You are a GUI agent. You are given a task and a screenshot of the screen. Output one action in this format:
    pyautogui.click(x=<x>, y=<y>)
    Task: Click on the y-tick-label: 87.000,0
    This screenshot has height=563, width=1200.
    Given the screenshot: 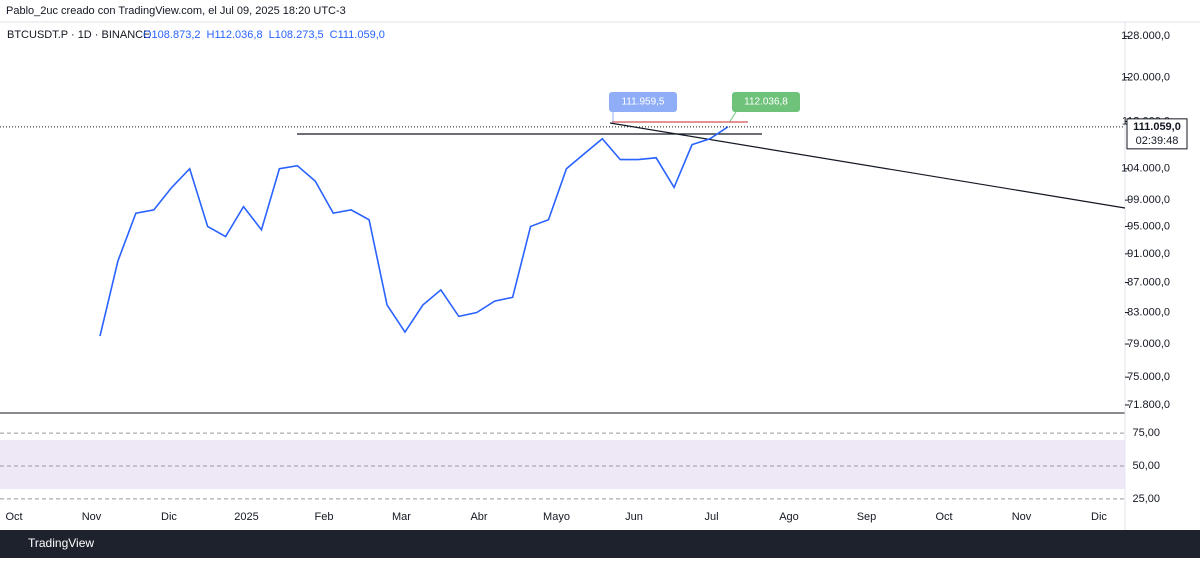 What is the action you would take?
    pyautogui.click(x=1148, y=282)
    